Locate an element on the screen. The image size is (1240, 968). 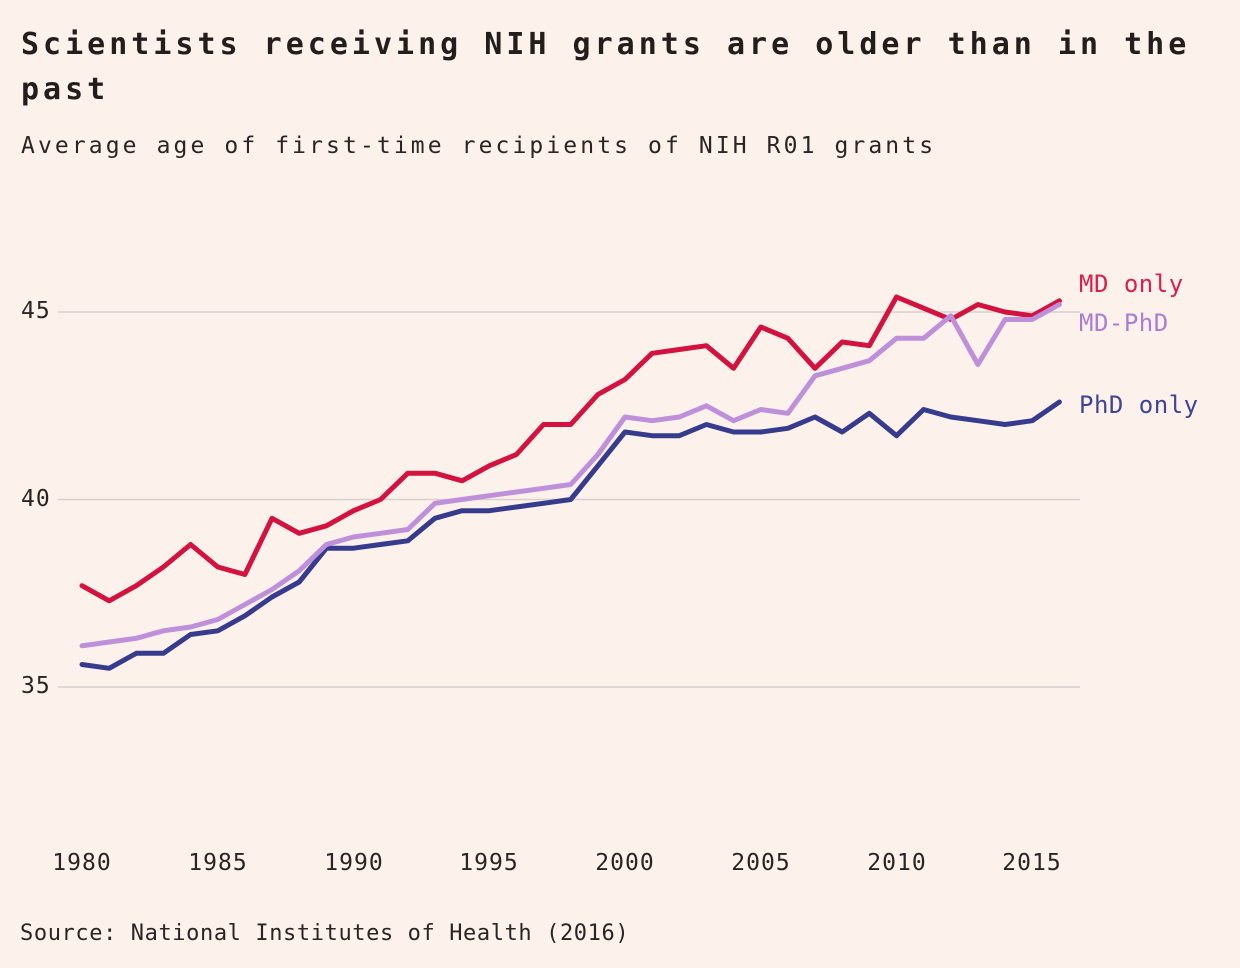
x-axis-tick-1985: 1985 is located at coordinates (218, 863).